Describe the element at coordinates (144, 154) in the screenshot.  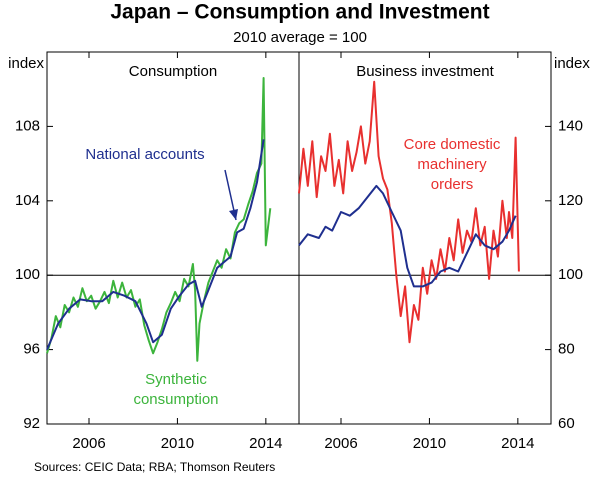
I see `series-label: National accounts` at that location.